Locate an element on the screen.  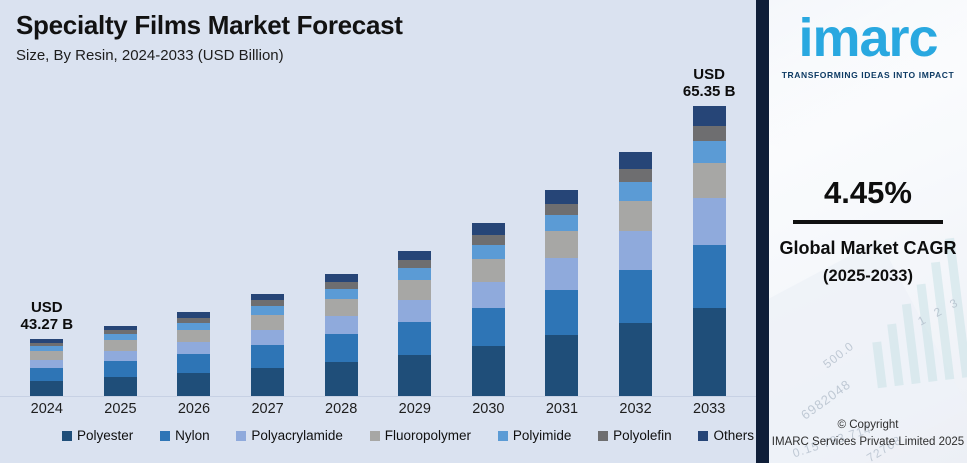
bar-stack-2029 is located at coordinates (415, 323).